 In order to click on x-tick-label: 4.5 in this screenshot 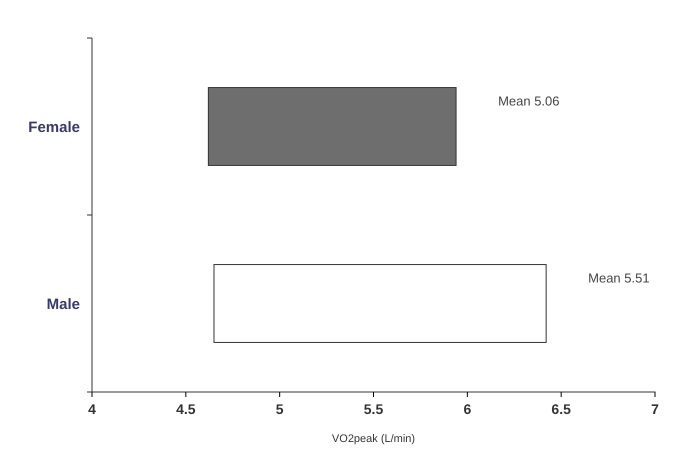, I will do `click(186, 409)`.